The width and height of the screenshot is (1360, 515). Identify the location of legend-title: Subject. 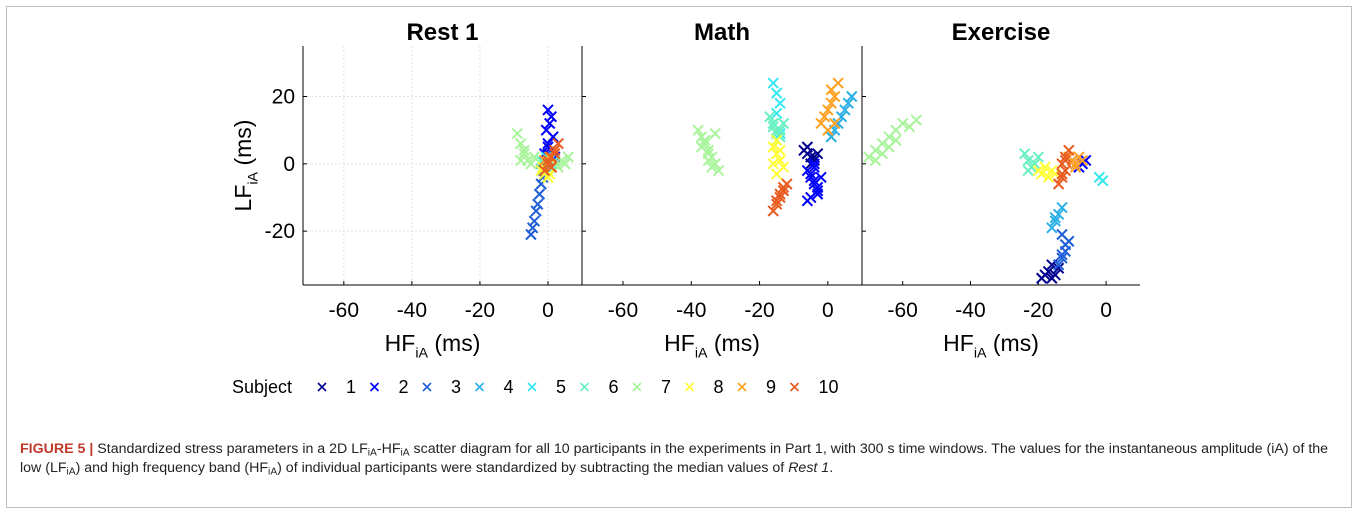
(262, 387).